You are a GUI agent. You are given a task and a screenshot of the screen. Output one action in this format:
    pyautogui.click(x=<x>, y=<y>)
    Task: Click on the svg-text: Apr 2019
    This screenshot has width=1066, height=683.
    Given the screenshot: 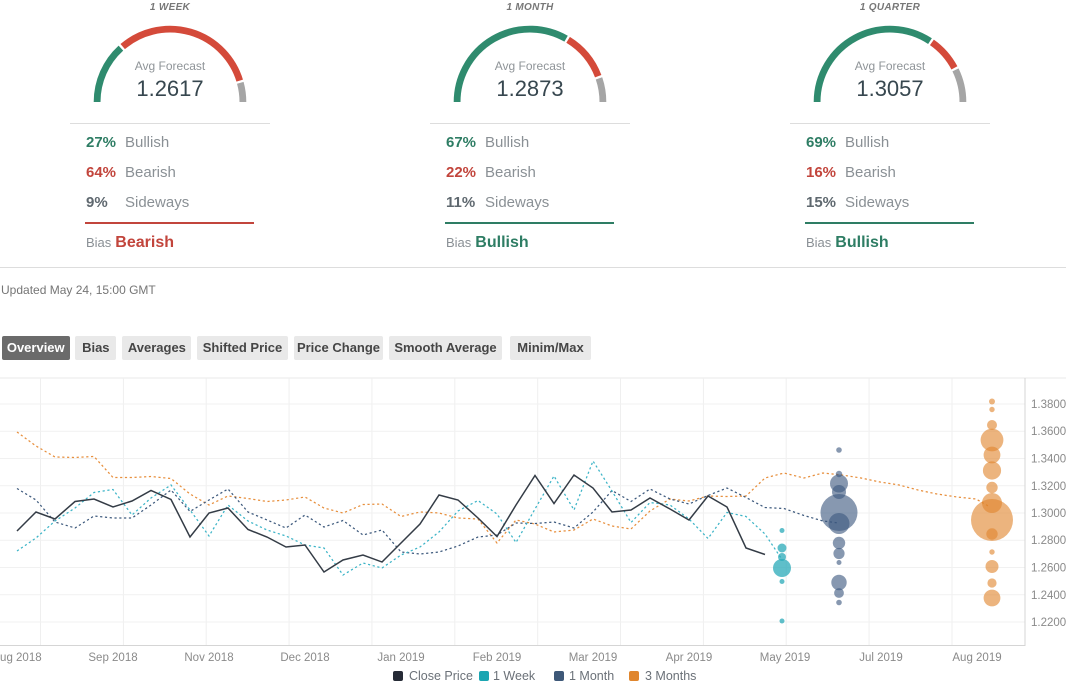 What is the action you would take?
    pyautogui.click(x=689, y=658)
    